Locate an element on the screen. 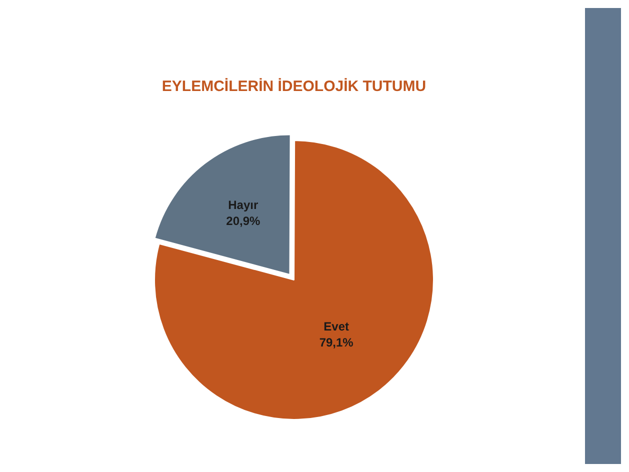 The image size is (629, 472). slice-label: Hayır is located at coordinates (243, 205).